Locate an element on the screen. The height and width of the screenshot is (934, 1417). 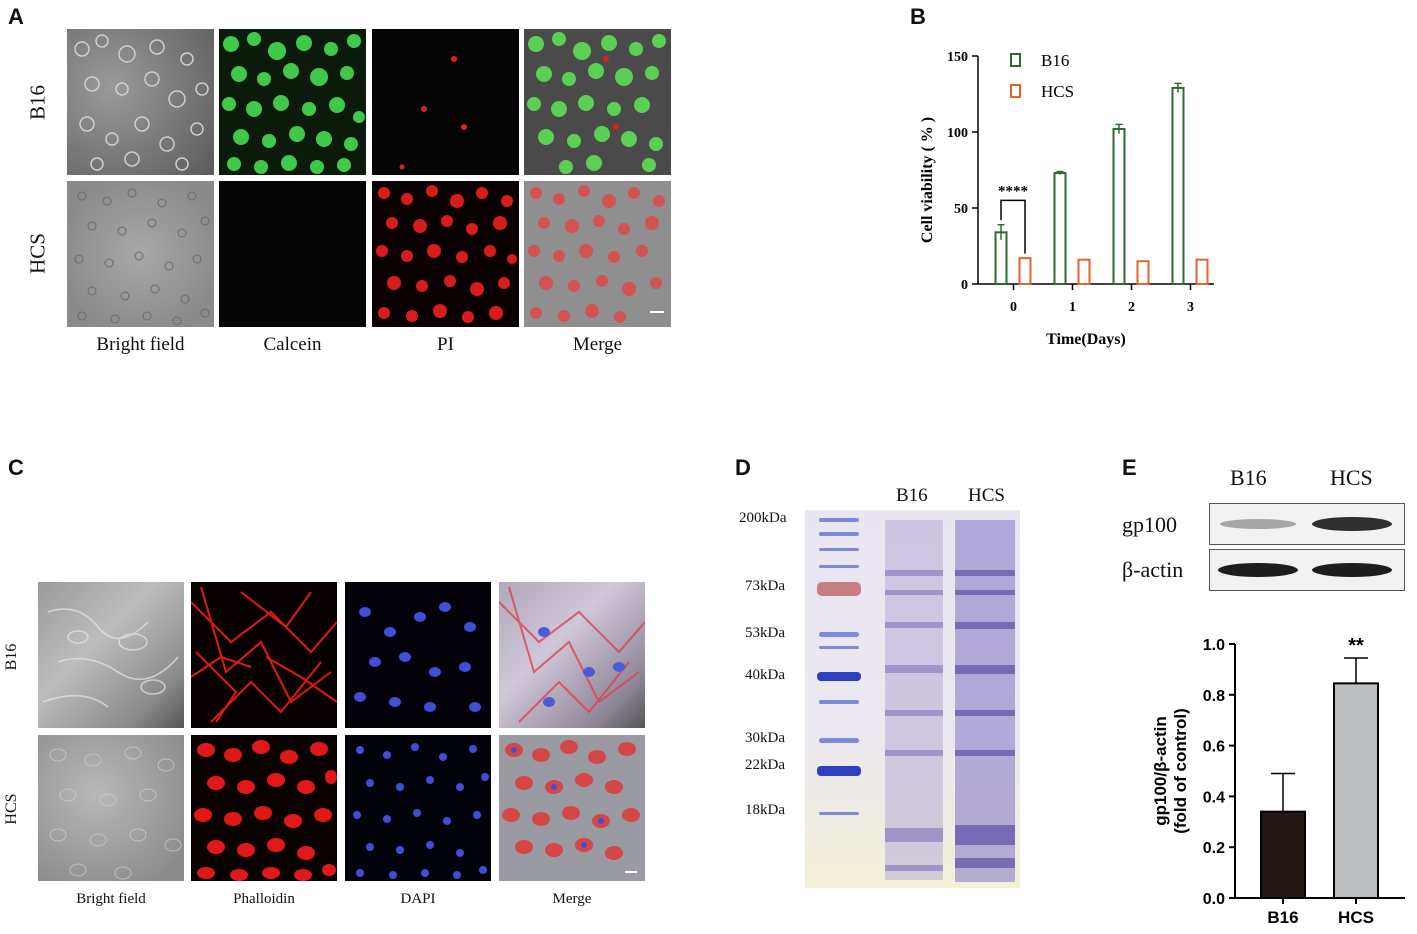
micrograph-c-b16-phalloidin is located at coordinates (264, 655).